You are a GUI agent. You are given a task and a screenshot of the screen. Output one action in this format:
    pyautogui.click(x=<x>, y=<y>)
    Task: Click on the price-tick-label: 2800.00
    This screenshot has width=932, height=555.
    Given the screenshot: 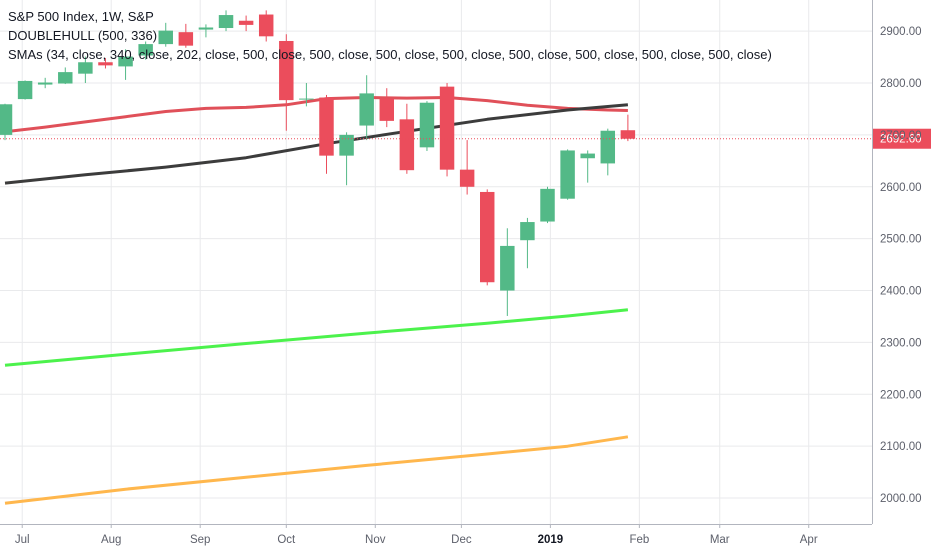 What is the action you would take?
    pyautogui.click(x=901, y=84)
    